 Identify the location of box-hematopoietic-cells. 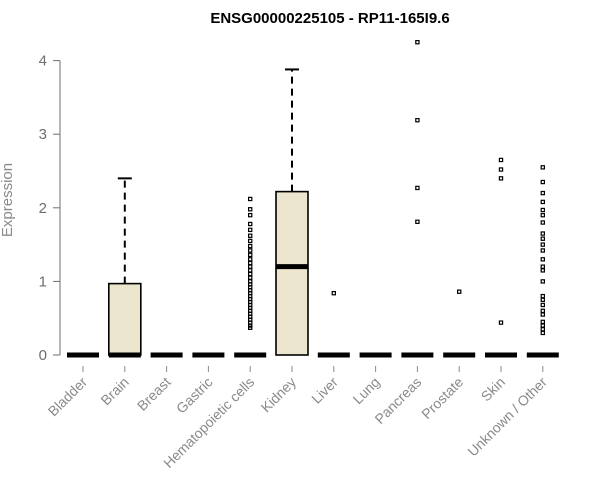
(250, 277).